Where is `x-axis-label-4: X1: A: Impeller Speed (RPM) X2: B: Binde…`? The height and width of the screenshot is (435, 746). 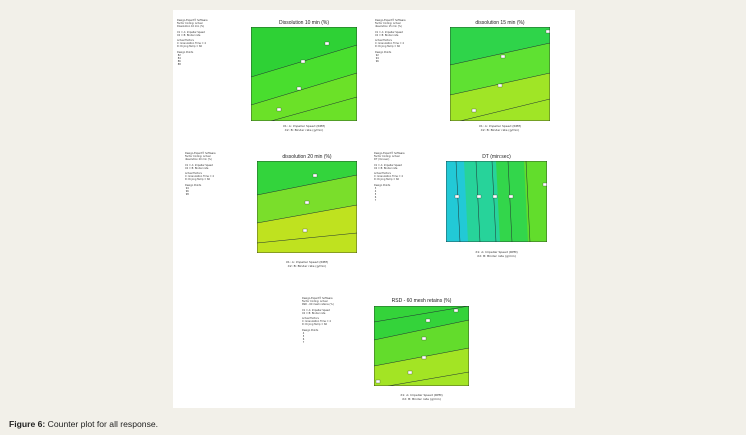 x-axis-label-4: X1: A: Impeller Speed (RPM) X2: B: Binde… is located at coordinates (496, 254).